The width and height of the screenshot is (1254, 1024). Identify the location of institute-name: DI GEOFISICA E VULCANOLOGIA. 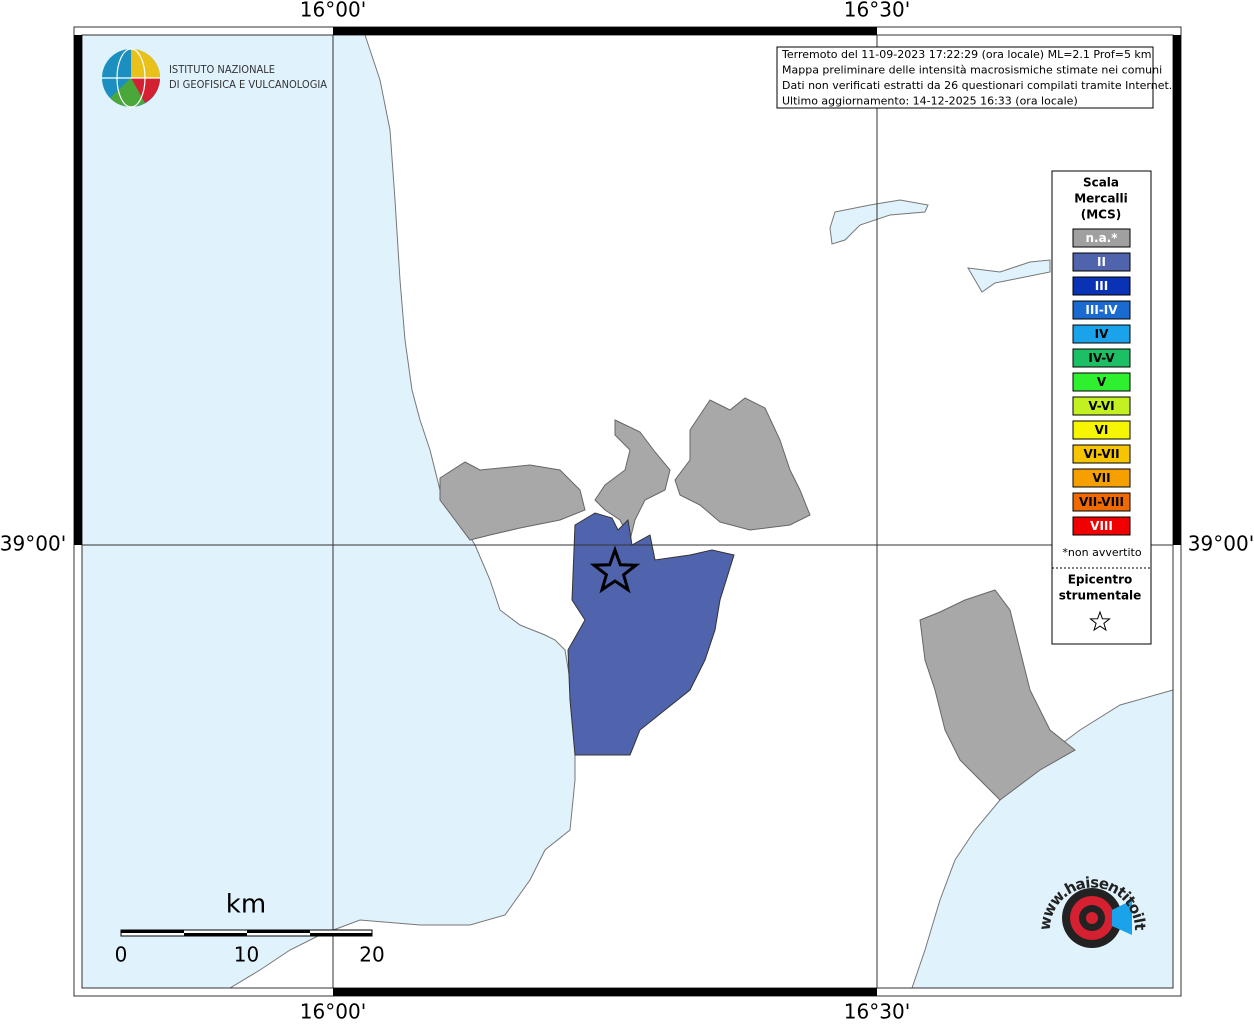
(248, 84).